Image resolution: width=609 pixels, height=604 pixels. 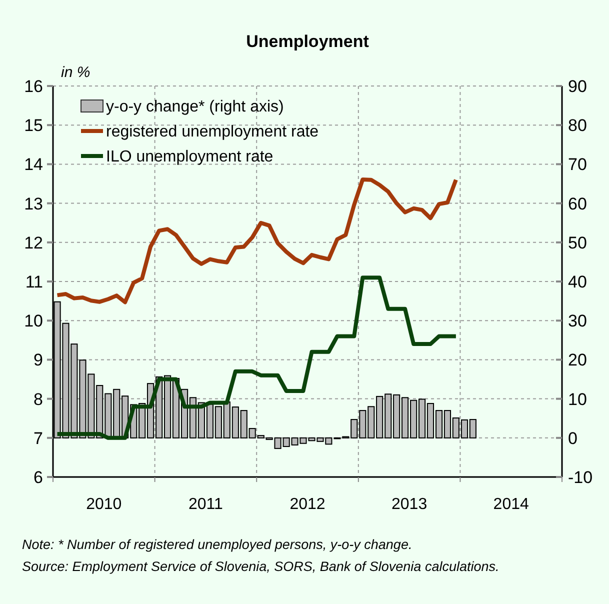 I want to click on x-tick-label: 2010, so click(x=104, y=504).